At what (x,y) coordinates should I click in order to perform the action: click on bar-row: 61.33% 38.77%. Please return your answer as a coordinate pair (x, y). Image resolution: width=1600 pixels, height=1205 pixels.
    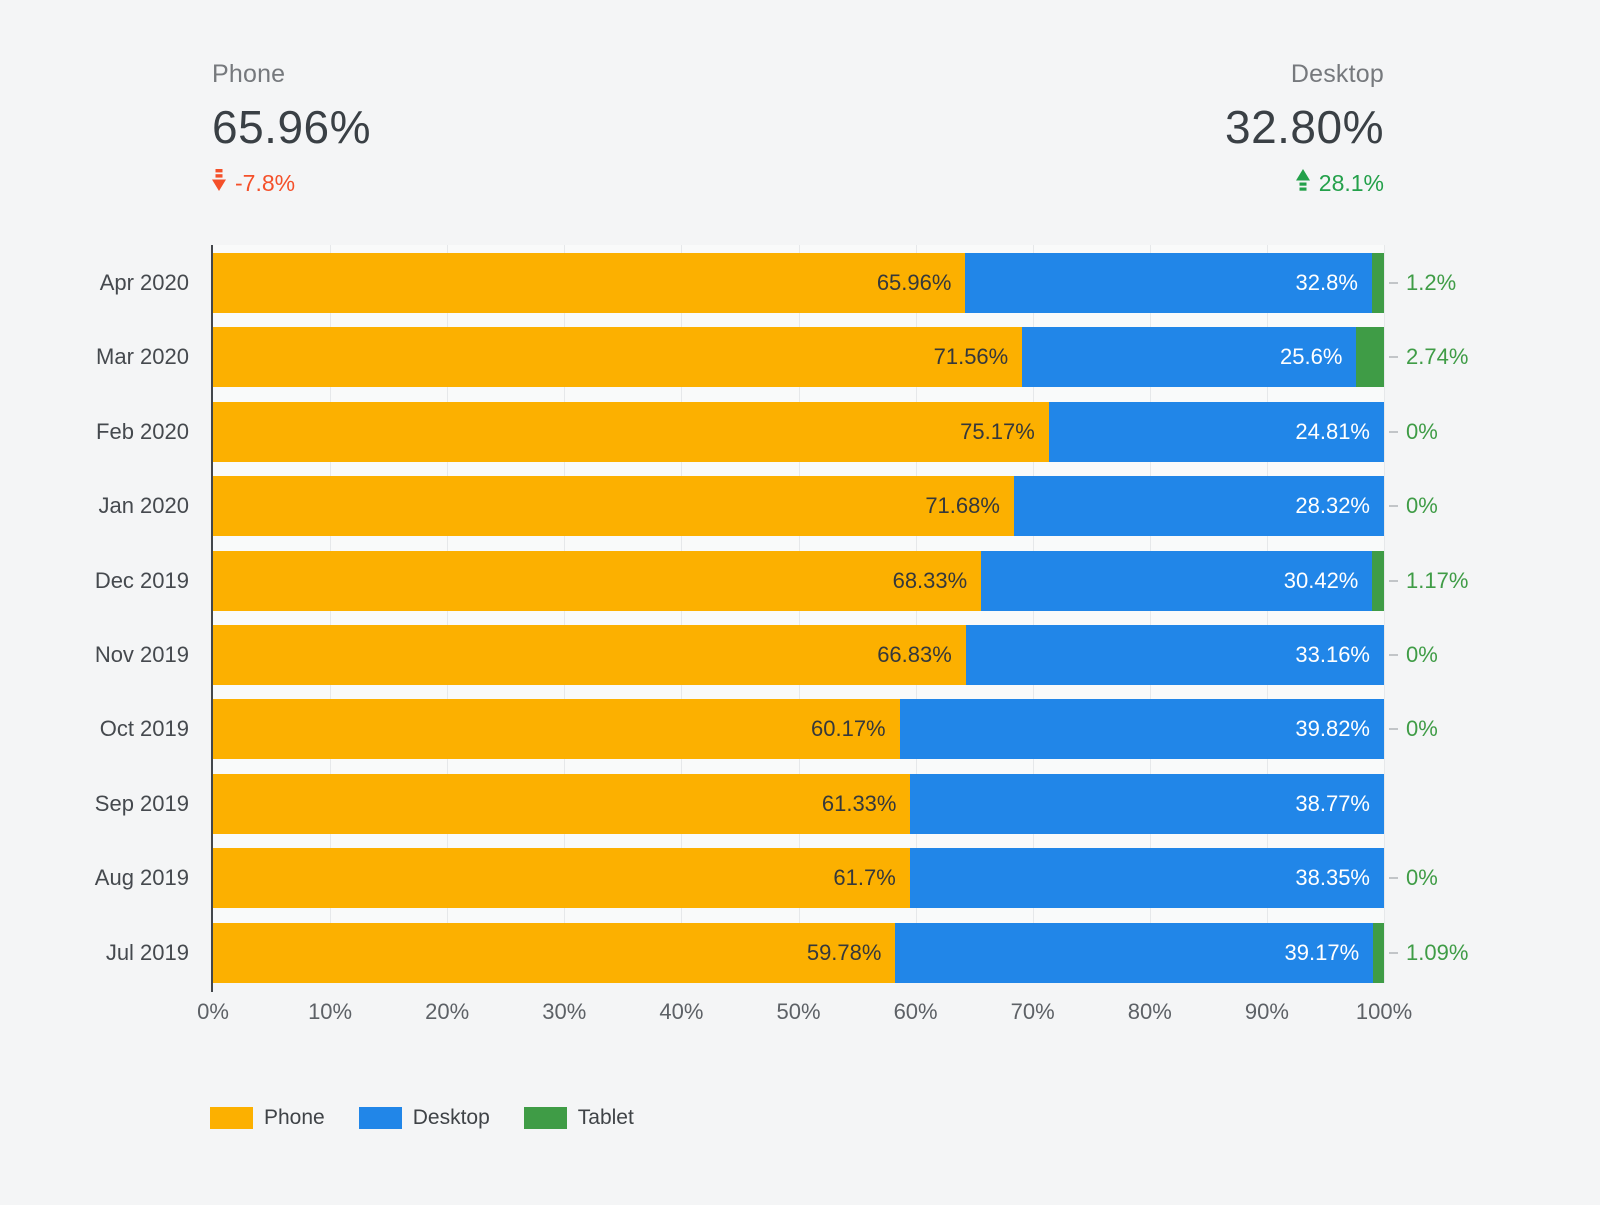
    Looking at the image, I should click on (798, 803).